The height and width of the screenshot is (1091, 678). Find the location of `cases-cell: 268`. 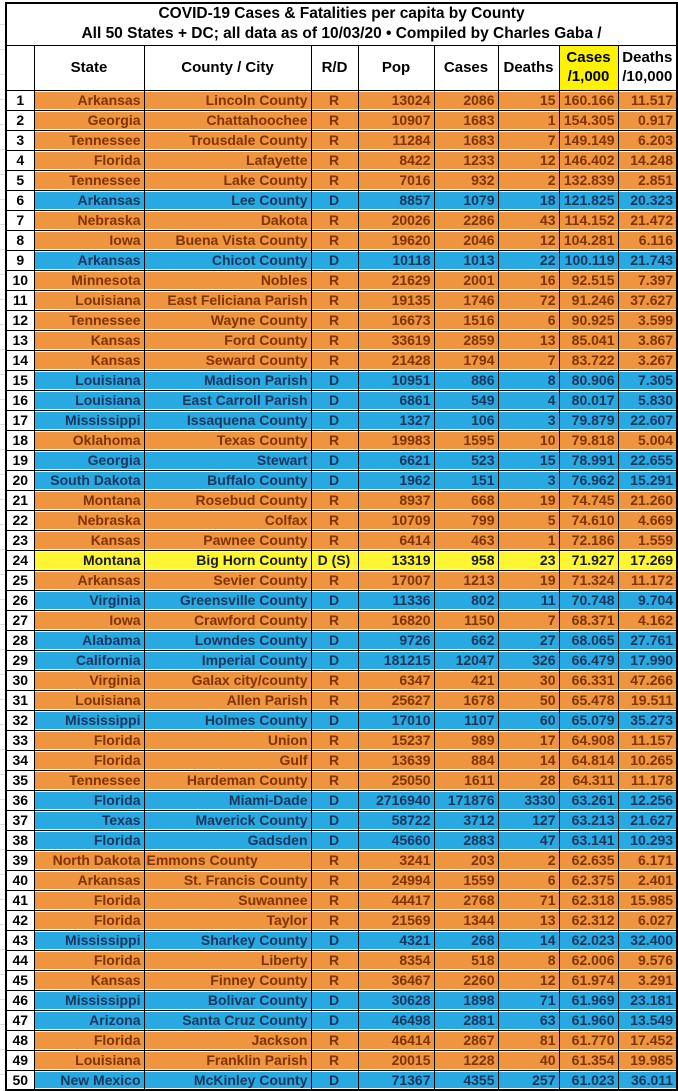

cases-cell: 268 is located at coordinates (466, 940).